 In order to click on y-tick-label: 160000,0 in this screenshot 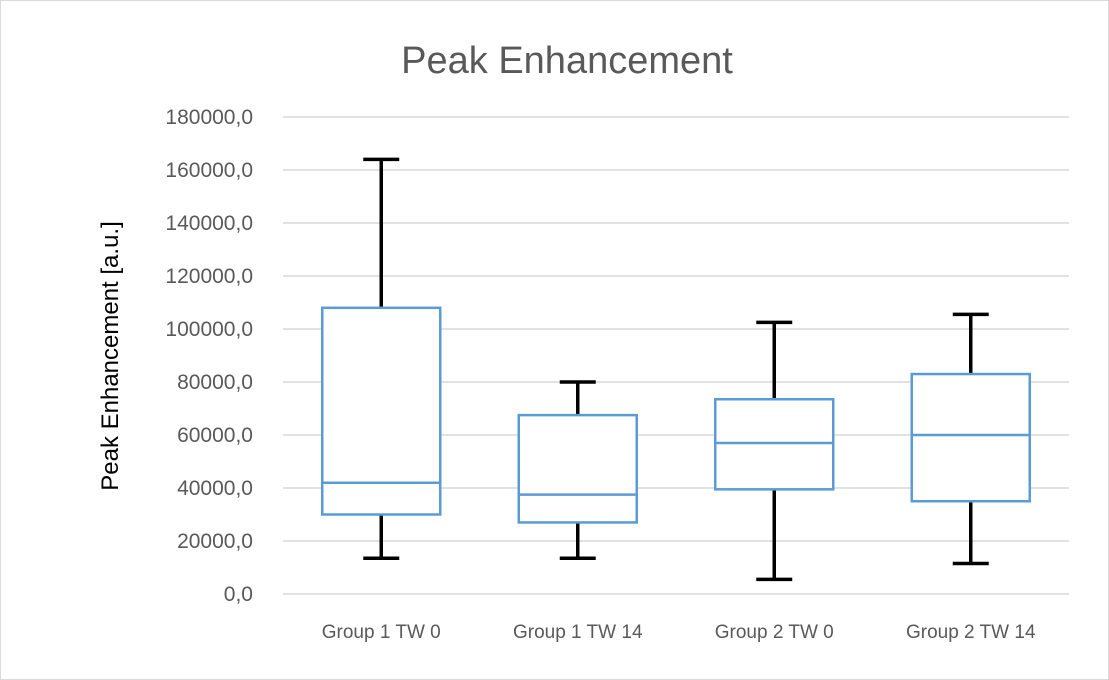, I will do `click(209, 170)`.